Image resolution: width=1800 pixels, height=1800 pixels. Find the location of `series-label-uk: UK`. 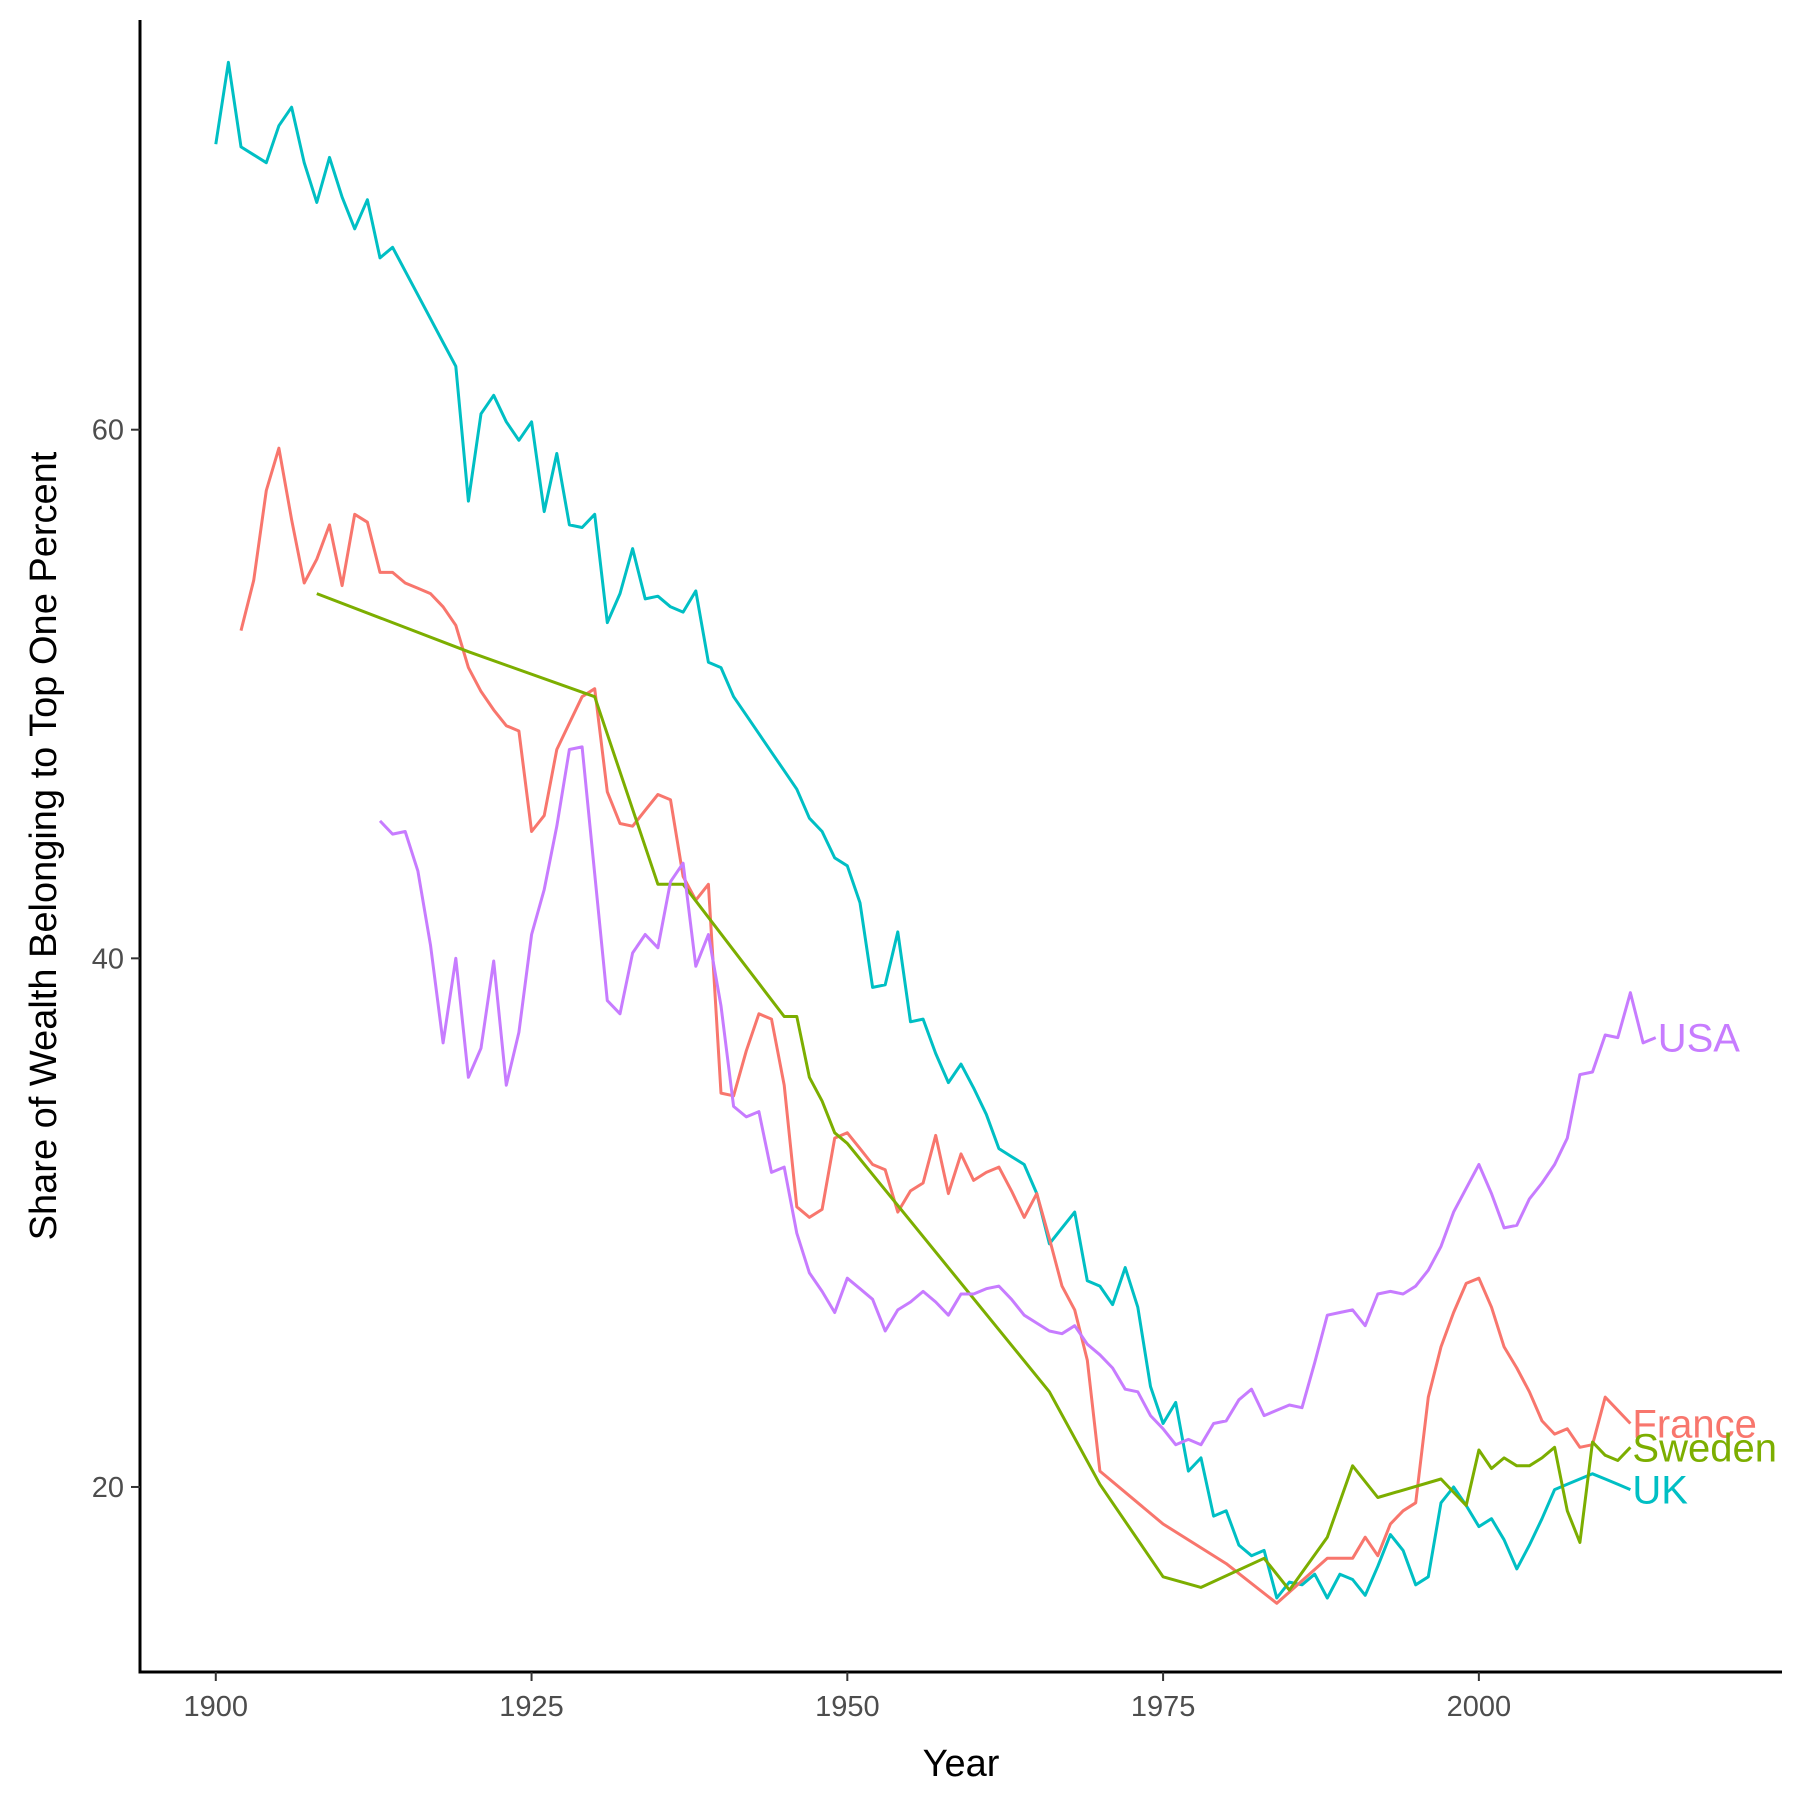

series-label-uk: UK is located at coordinates (1660, 1491).